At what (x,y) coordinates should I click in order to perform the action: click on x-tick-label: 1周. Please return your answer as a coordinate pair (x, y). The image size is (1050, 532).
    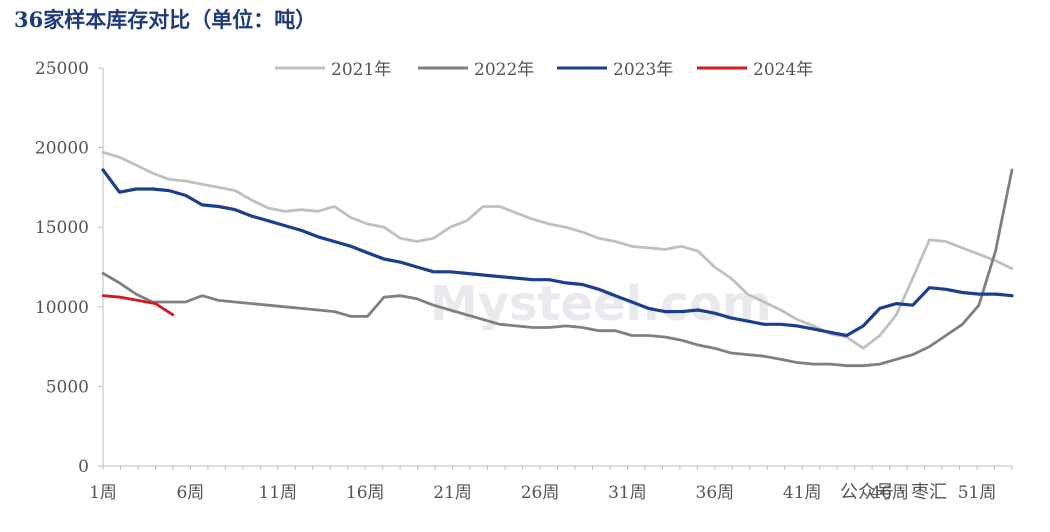
    Looking at the image, I should click on (103, 493).